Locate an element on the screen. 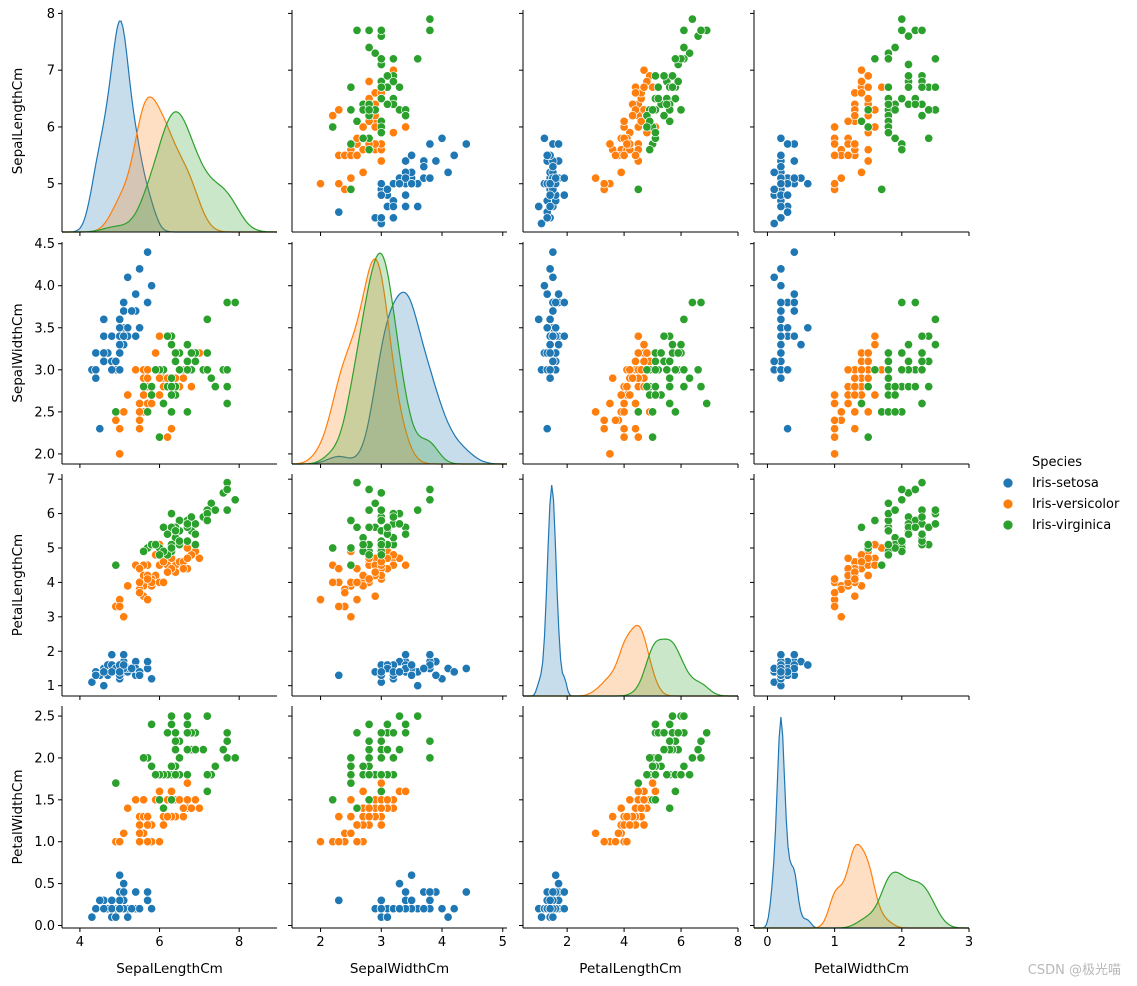 This screenshot has height=986, width=1137. panel-SepalLengthCm-vs-SepalWidthCm: 2.0 2.5 3.0 3.5 4.0 4.5 is located at coordinates (155, 352).